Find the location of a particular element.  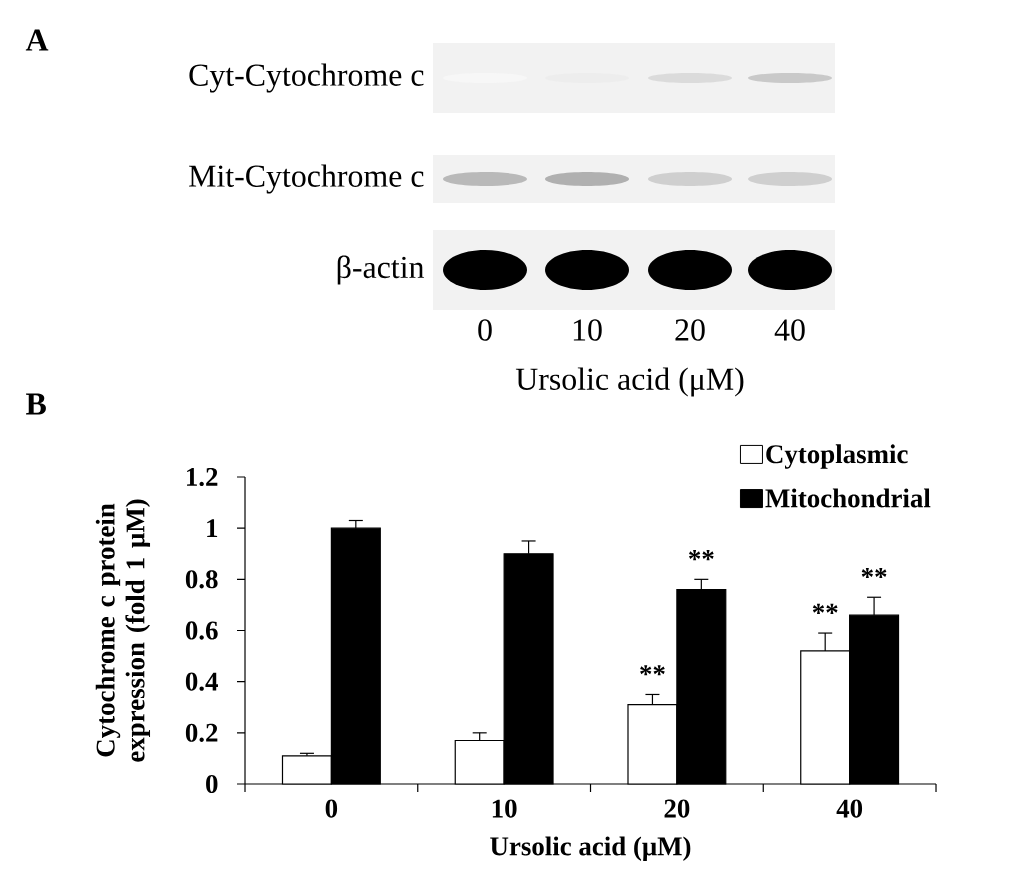

x-tick-label: 10 is located at coordinates (504, 808).